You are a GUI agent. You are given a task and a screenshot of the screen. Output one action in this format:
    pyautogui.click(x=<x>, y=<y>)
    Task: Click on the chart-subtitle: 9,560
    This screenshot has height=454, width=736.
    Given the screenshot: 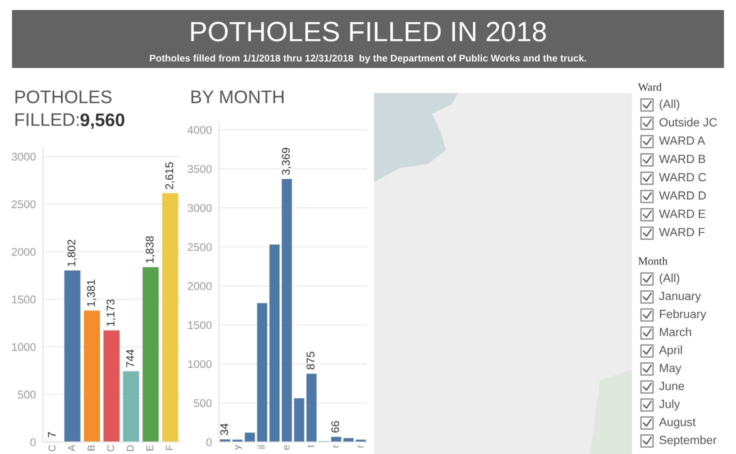 What is the action you would take?
    pyautogui.click(x=102, y=121)
    